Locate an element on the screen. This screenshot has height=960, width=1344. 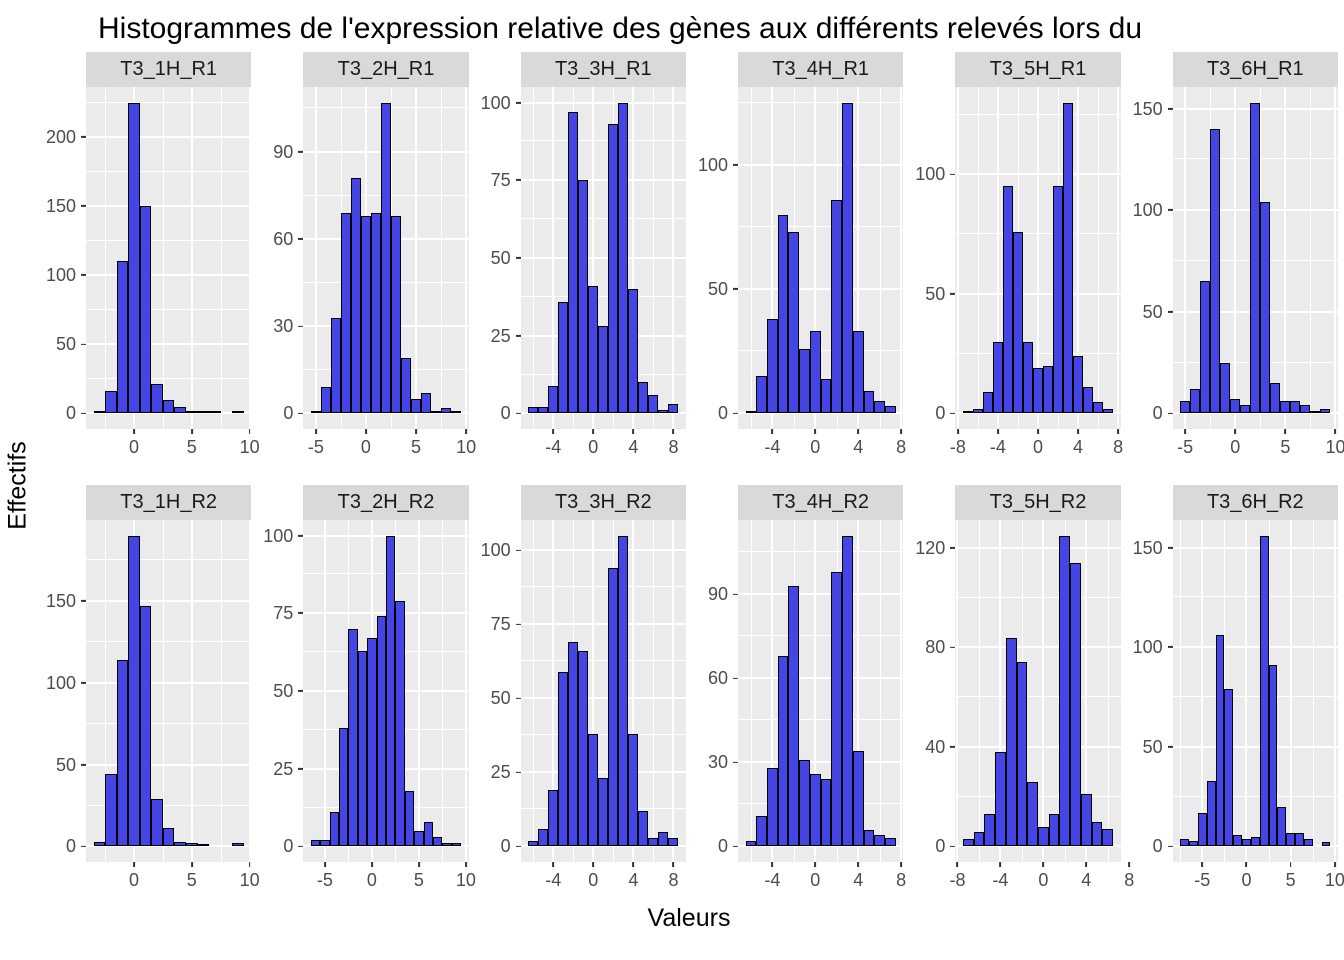
x-axis: -4 0 4 8 is located at coordinates (603, 881).